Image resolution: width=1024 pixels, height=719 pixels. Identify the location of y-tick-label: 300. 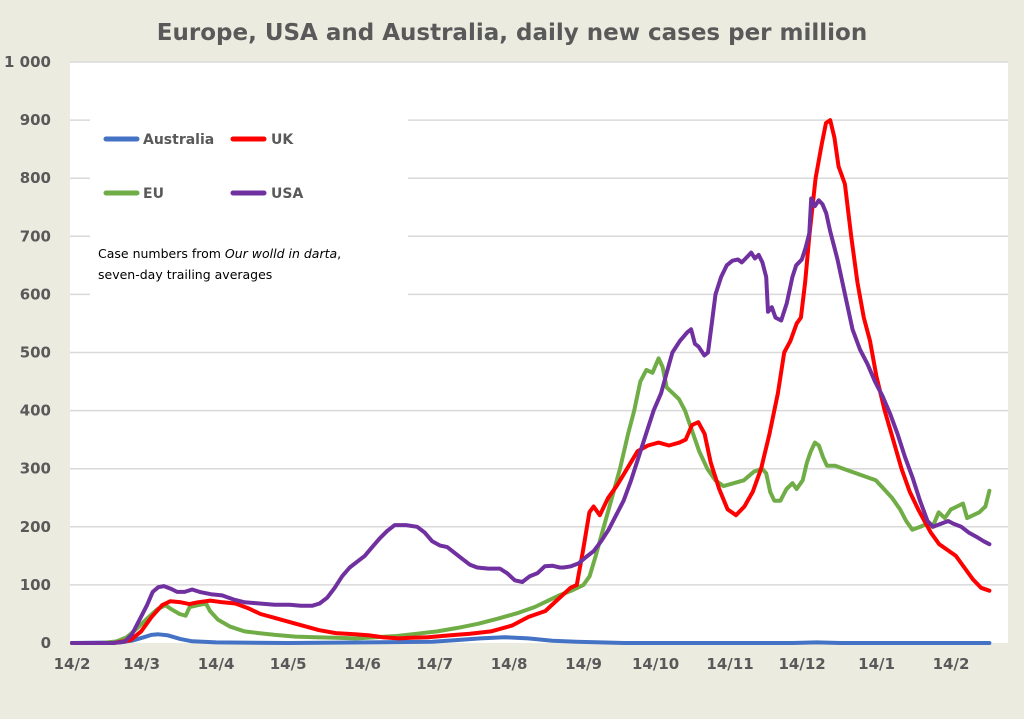
(35, 469).